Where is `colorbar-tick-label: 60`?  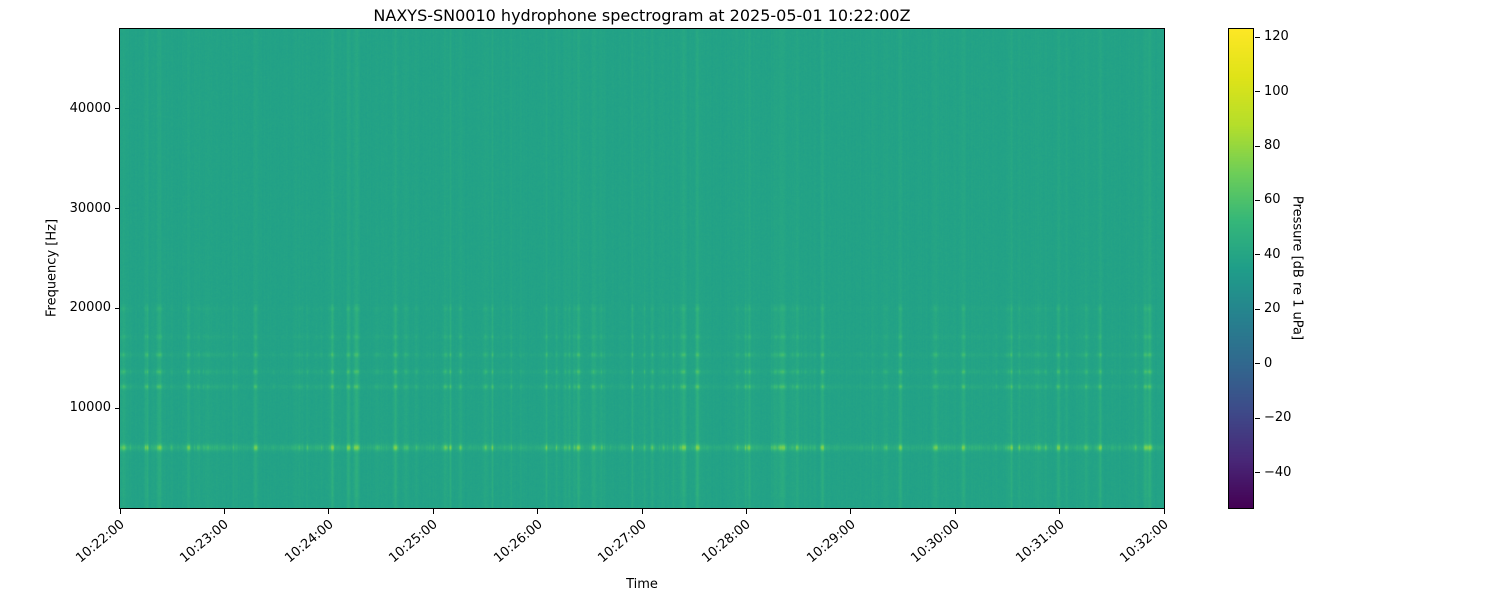 colorbar-tick-label: 60 is located at coordinates (1272, 200).